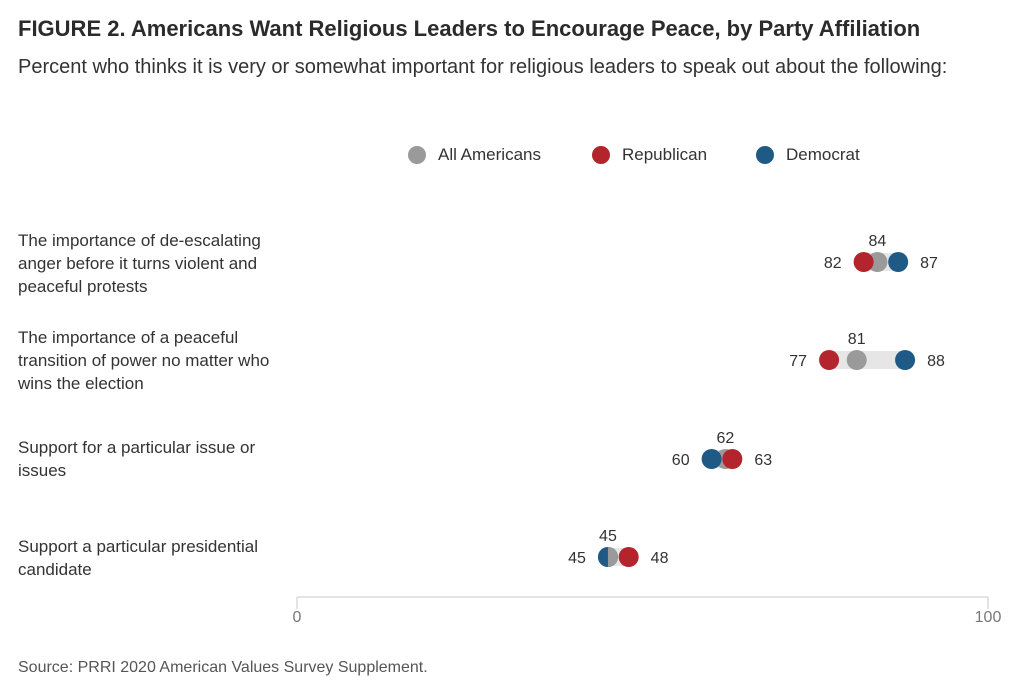  Describe the element at coordinates (601, 155) in the screenshot. I see `legend-swatch-republican` at that location.